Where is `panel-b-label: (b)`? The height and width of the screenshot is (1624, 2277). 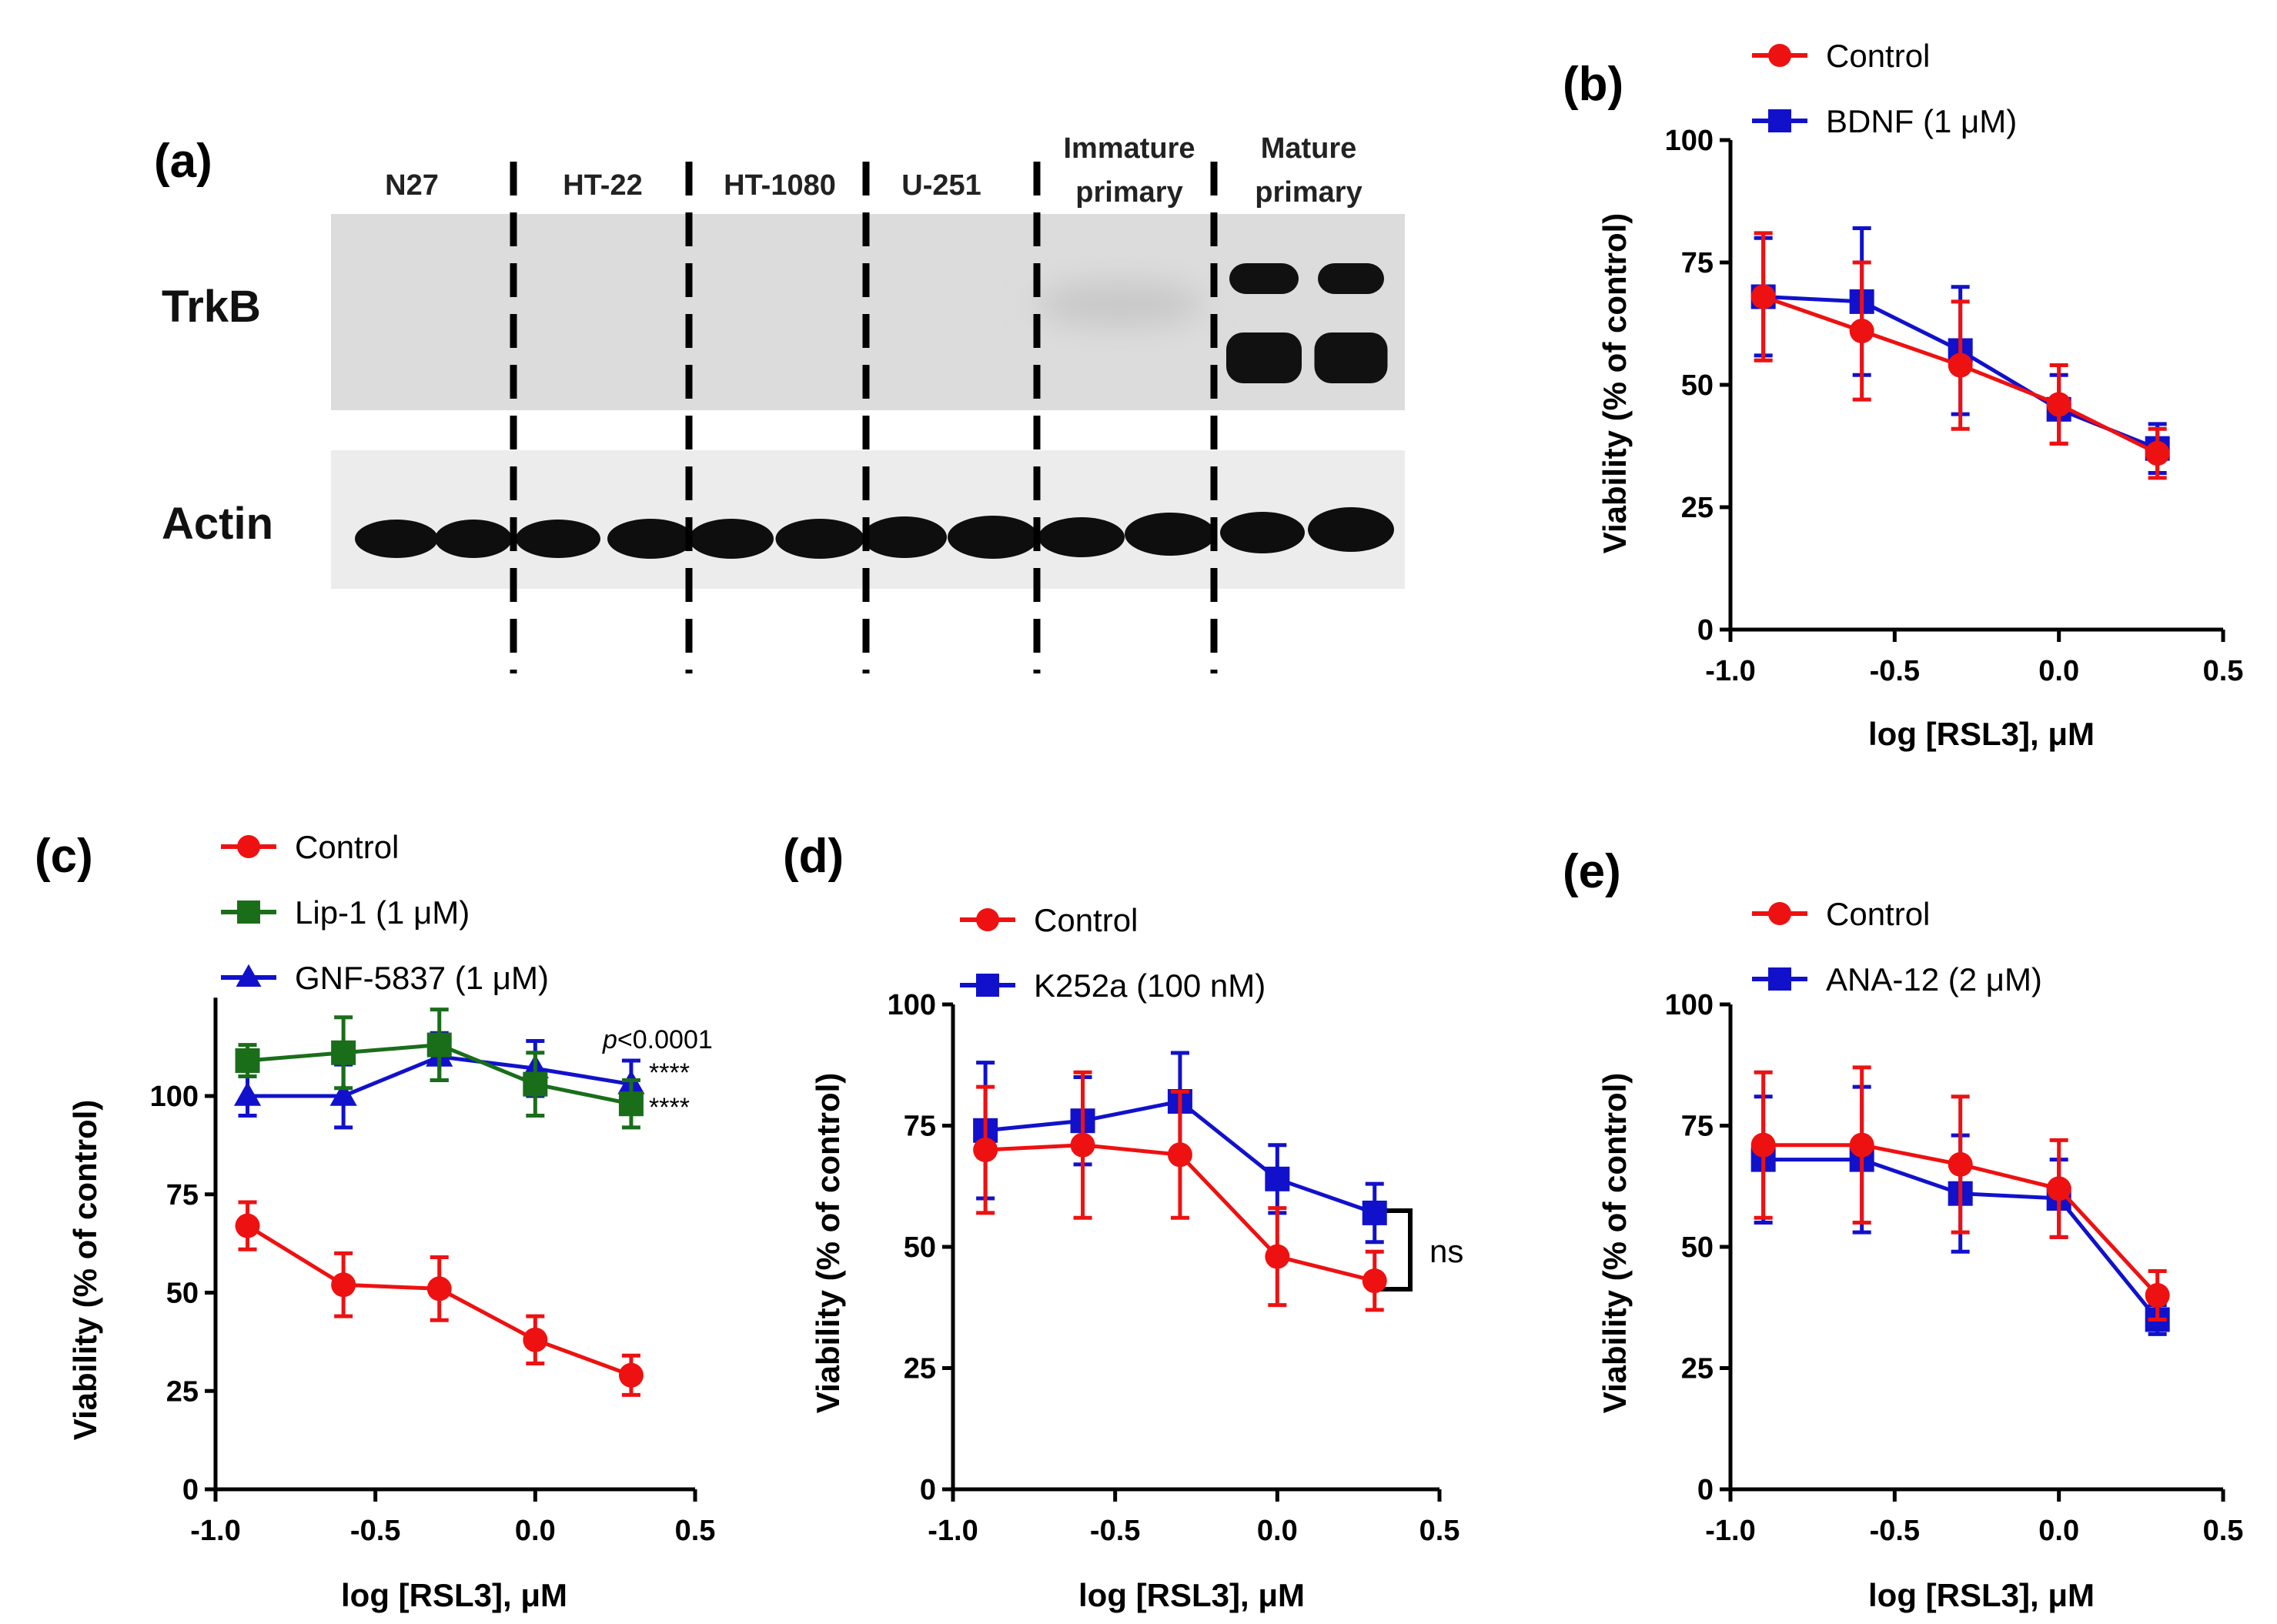 panel-b-label: (b) is located at coordinates (1593, 84).